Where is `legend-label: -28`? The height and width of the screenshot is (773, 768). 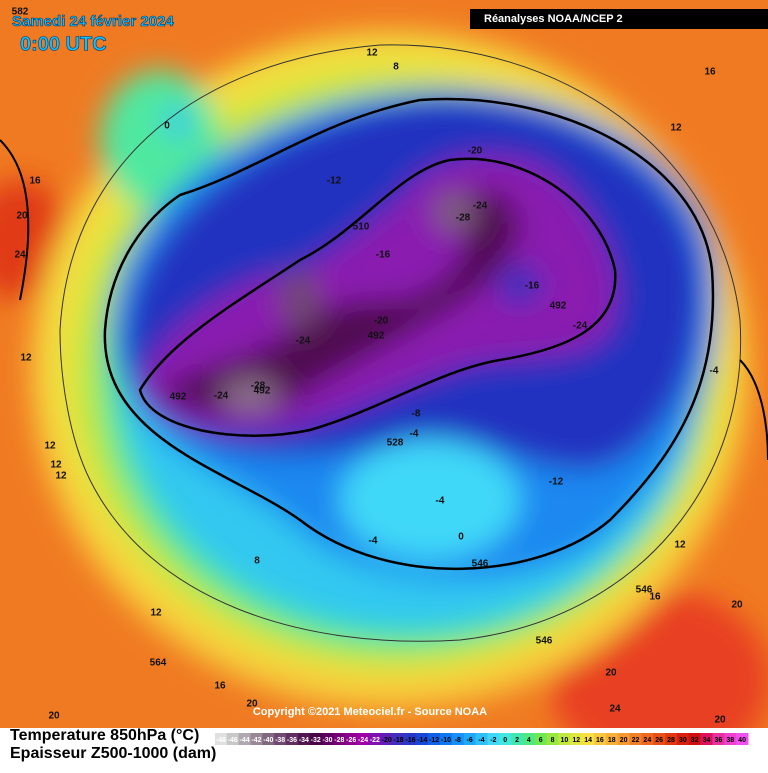 legend-label: -28 is located at coordinates (339, 740).